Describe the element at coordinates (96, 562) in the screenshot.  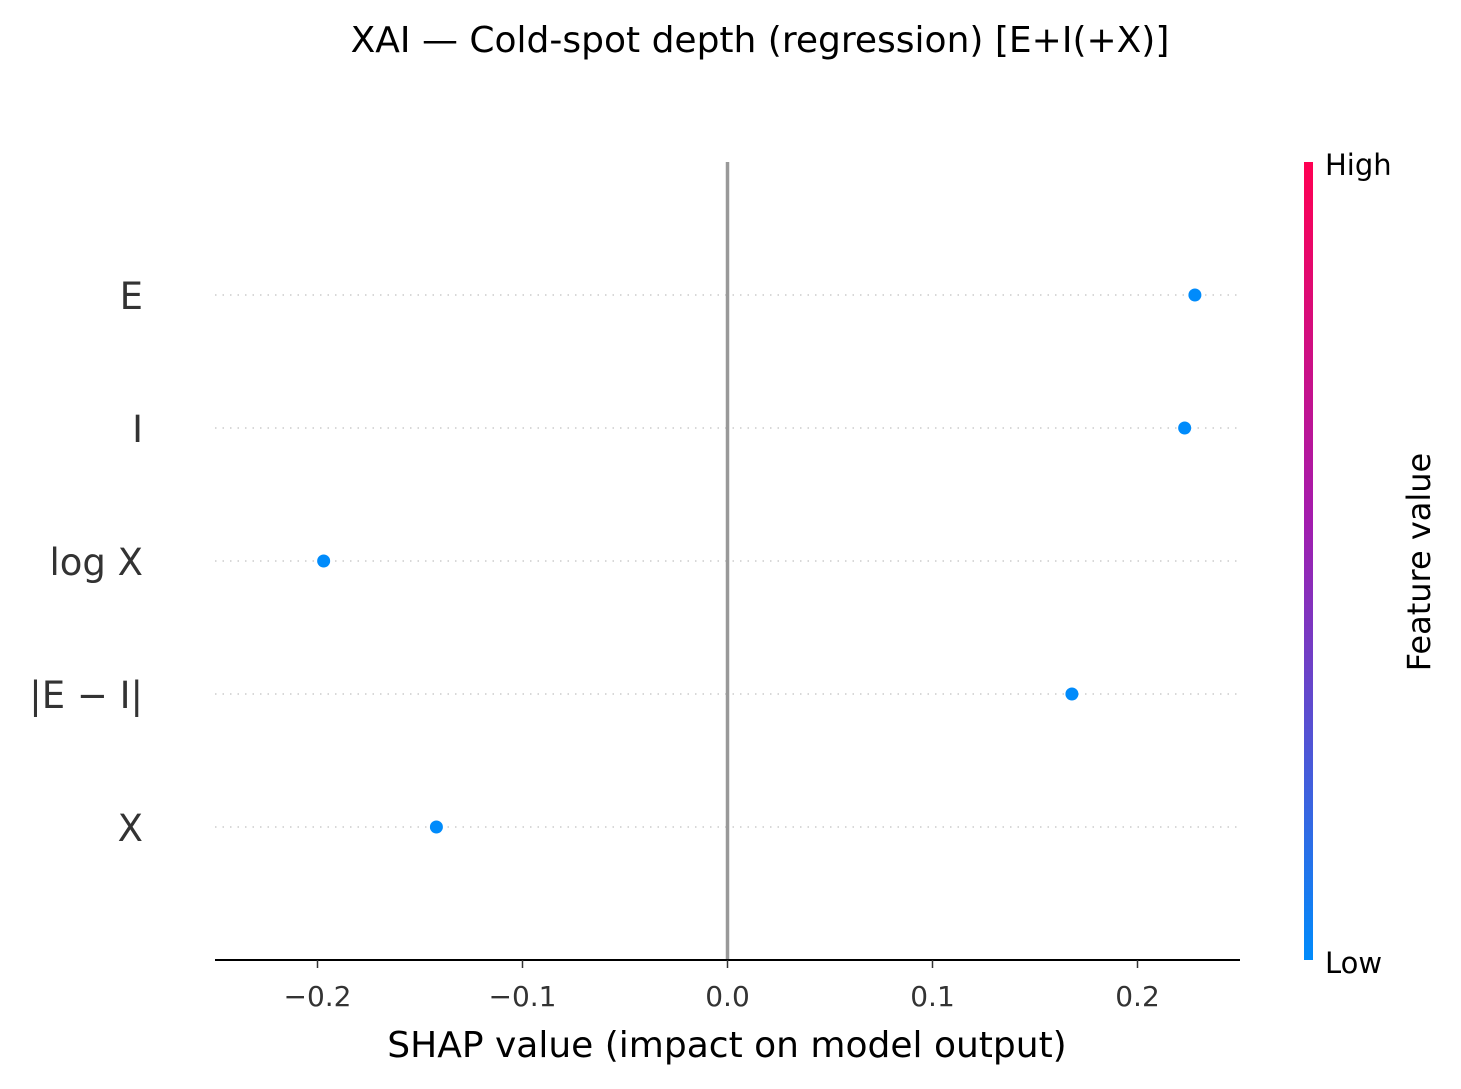
I see `feature-label: log X` at that location.